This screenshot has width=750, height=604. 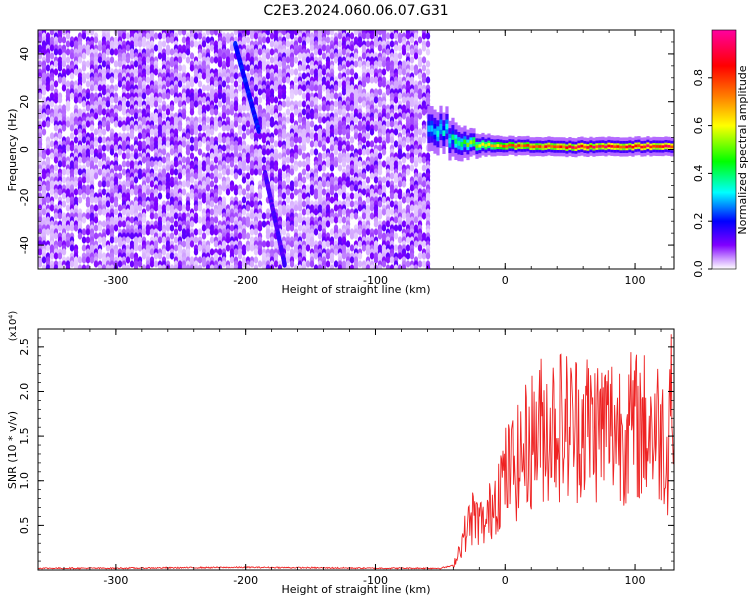 I want to click on y-tick-label: 40, so click(x=24, y=54).